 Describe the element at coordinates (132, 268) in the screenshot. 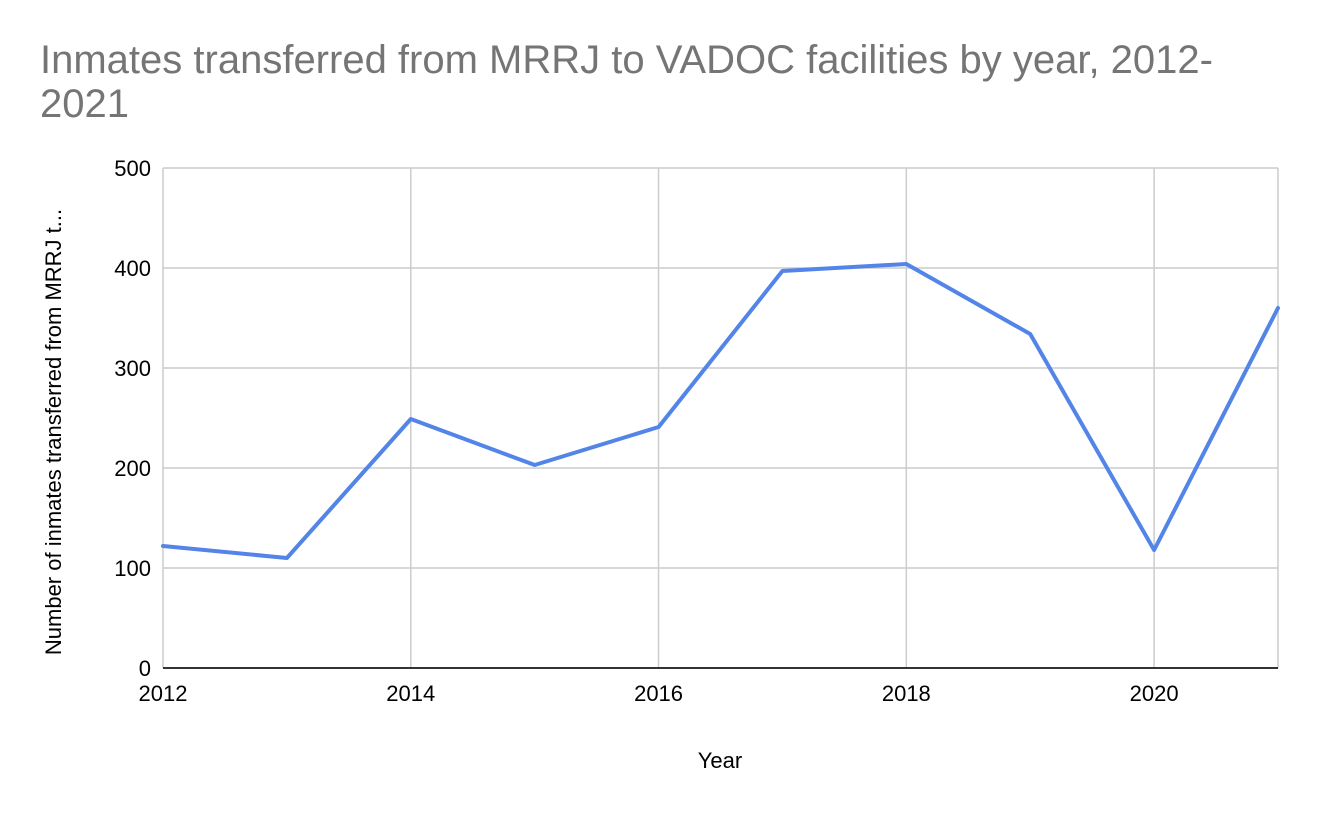

I see `y-tick-label: 400` at that location.